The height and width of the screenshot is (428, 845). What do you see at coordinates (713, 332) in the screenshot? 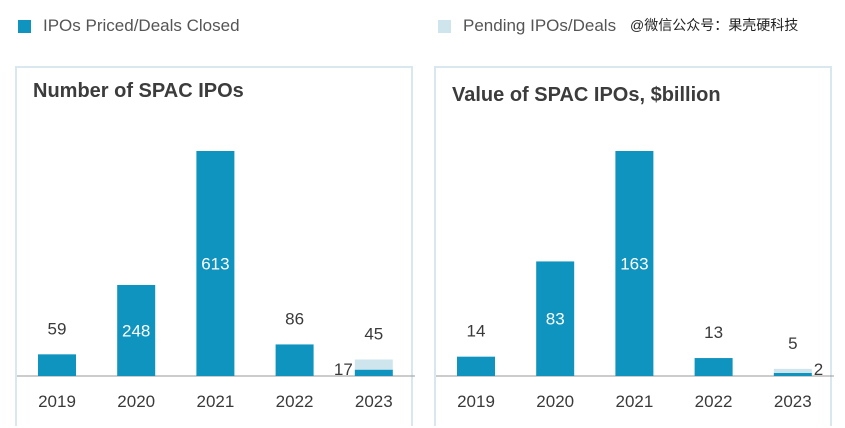
I see `data-label-2022: 13` at bounding box center [713, 332].